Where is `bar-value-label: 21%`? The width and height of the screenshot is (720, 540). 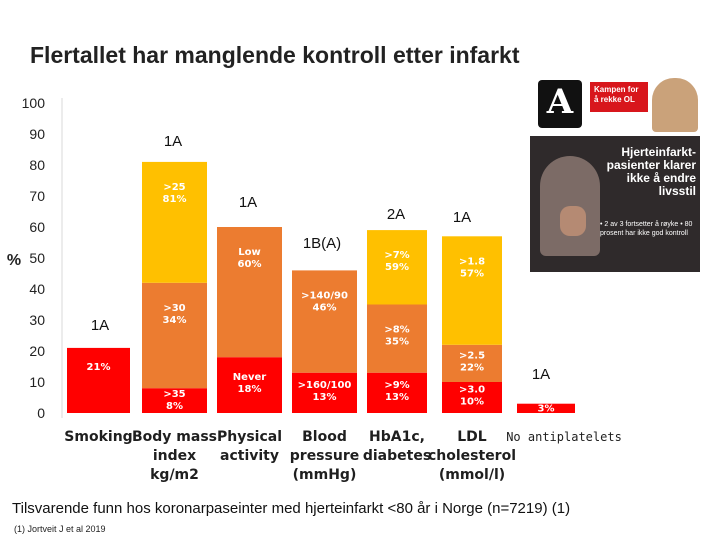 bar-value-label: 21% is located at coordinates (99, 367).